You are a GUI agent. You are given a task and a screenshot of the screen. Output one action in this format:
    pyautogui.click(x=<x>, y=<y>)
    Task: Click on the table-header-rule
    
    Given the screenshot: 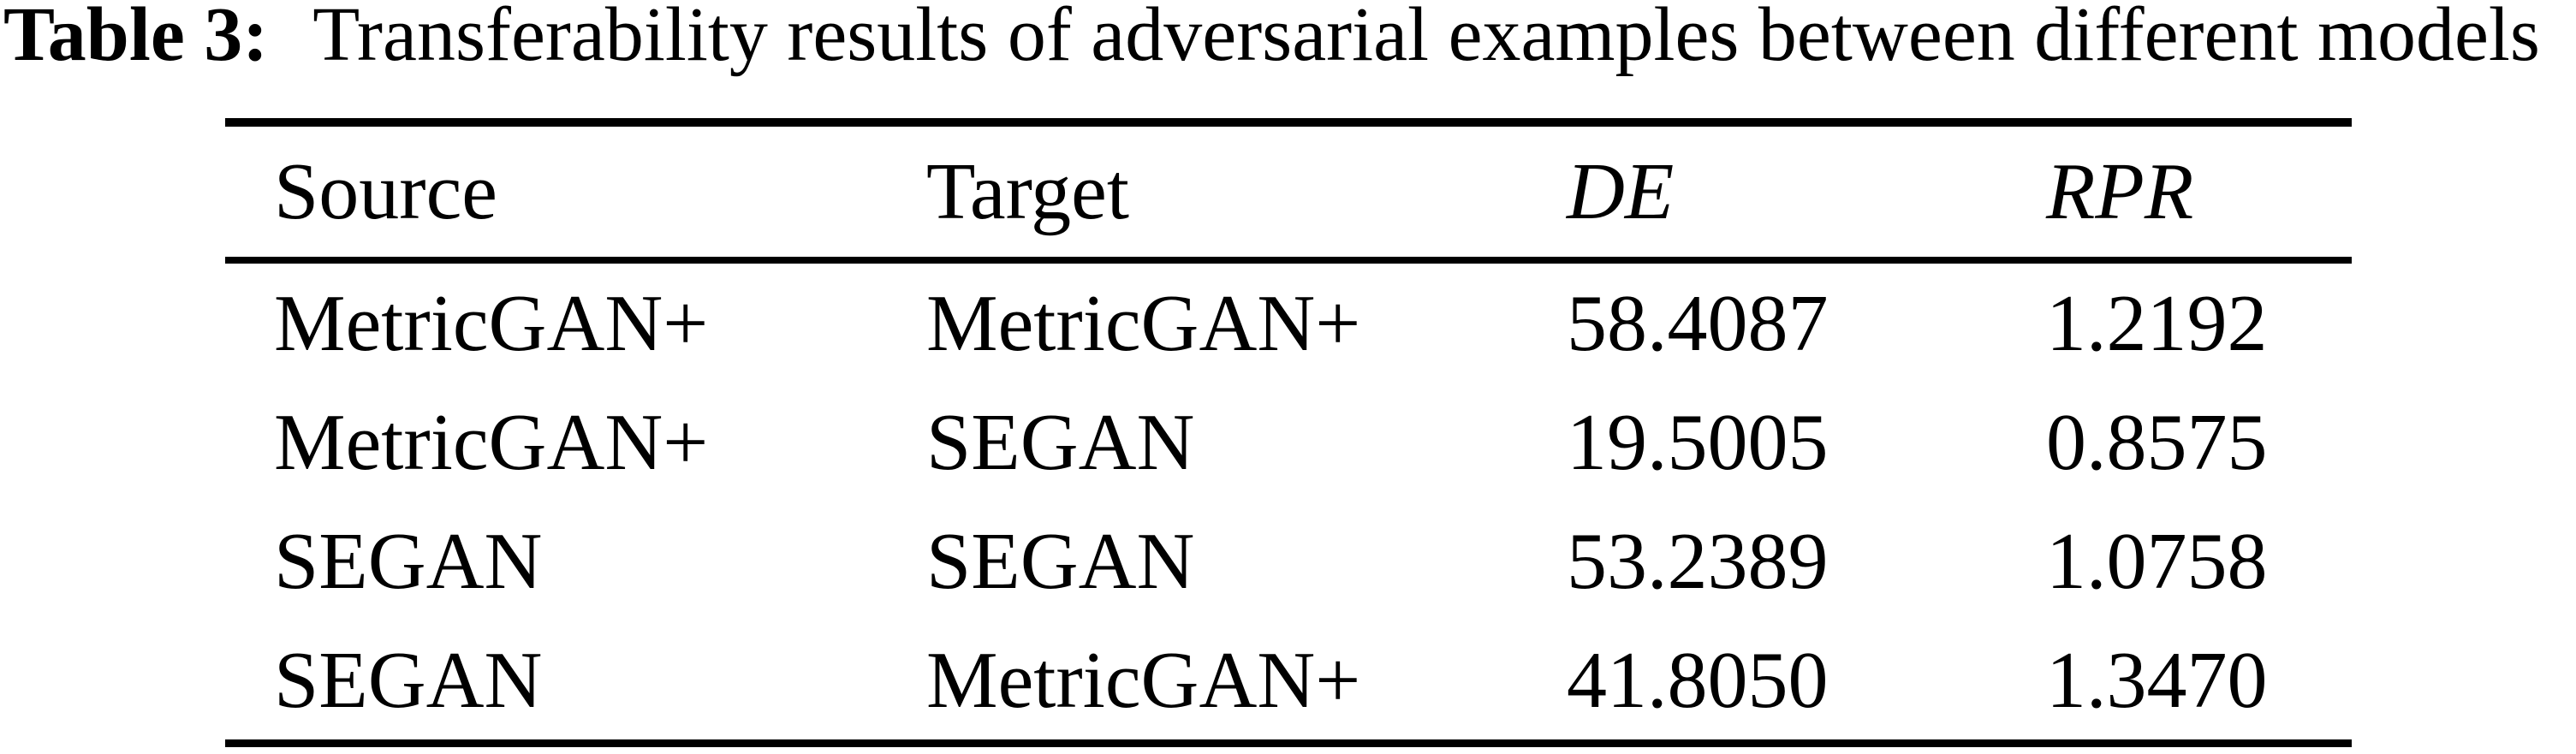 What is the action you would take?
    pyautogui.click(x=1289, y=261)
    